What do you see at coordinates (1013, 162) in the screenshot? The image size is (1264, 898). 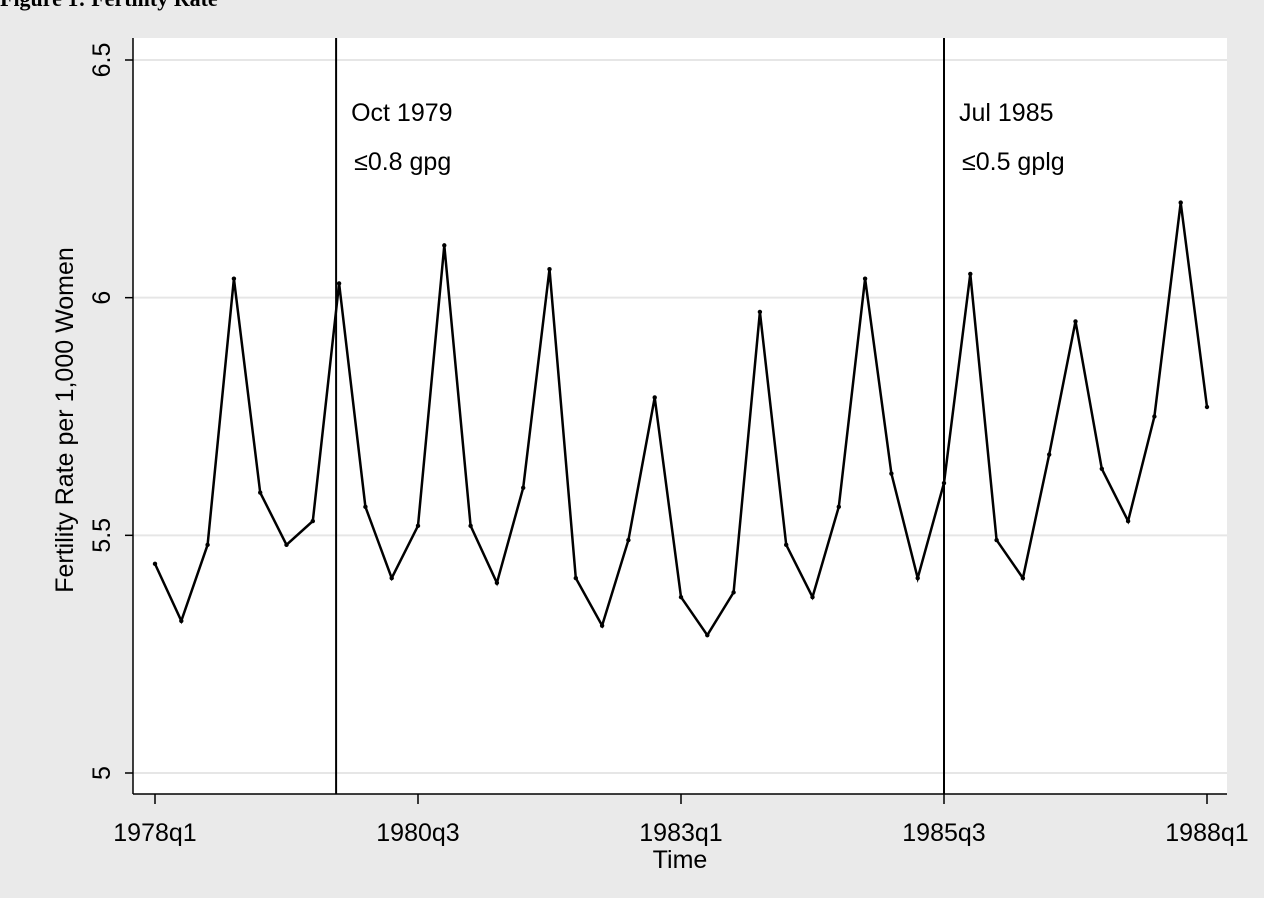 I see `vline-label-line2: ≤0.5 gplg` at bounding box center [1013, 162].